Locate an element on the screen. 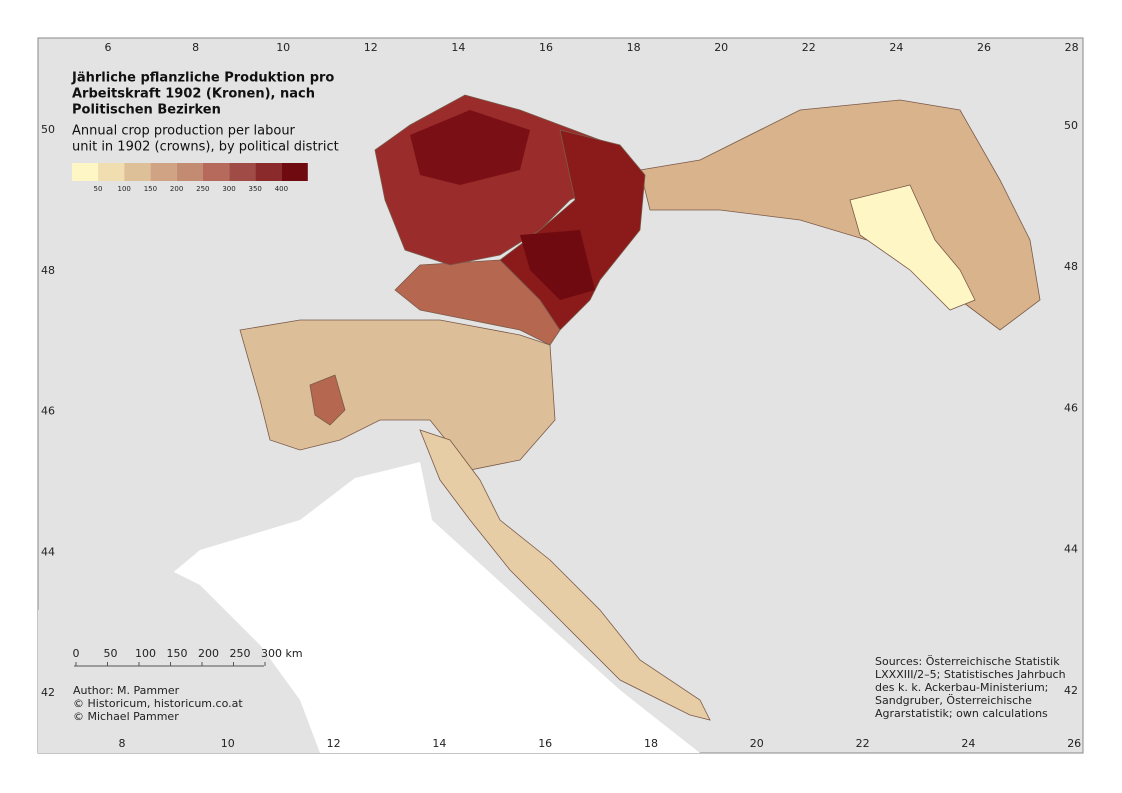 The image size is (1122, 793). lon-label: 6 is located at coordinates (108, 47).